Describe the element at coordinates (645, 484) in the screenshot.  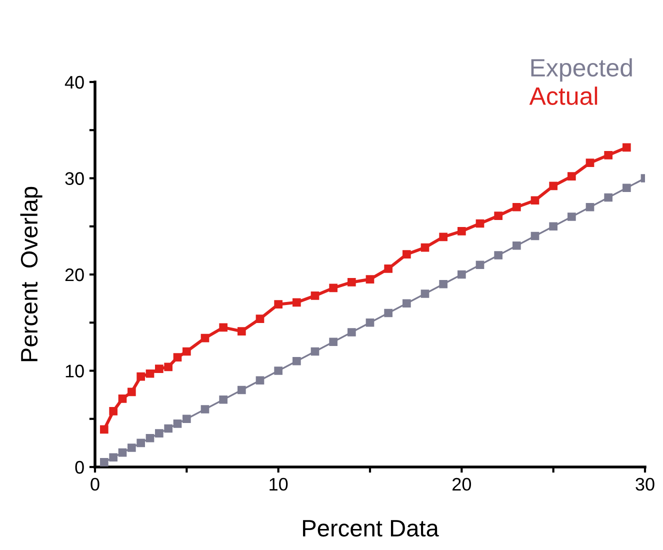
I see `x-tick-label: 30` at that location.